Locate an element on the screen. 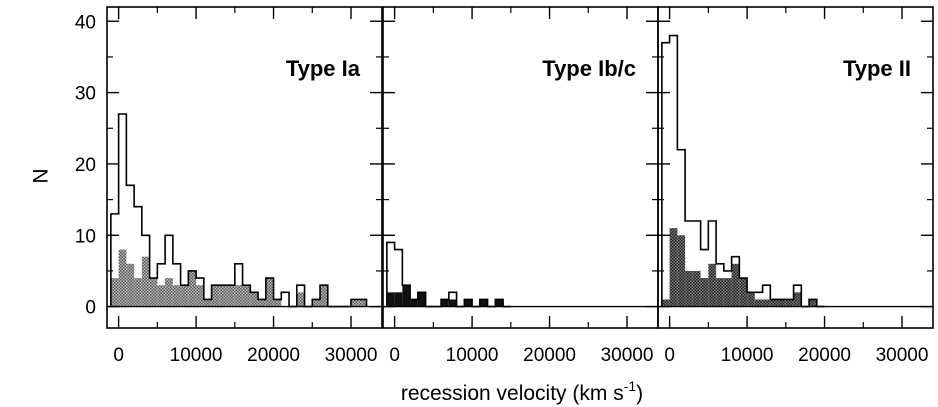 Image resolution: width=938 pixels, height=407 pixels. x-axis-label-close: ) is located at coordinates (639, 393).